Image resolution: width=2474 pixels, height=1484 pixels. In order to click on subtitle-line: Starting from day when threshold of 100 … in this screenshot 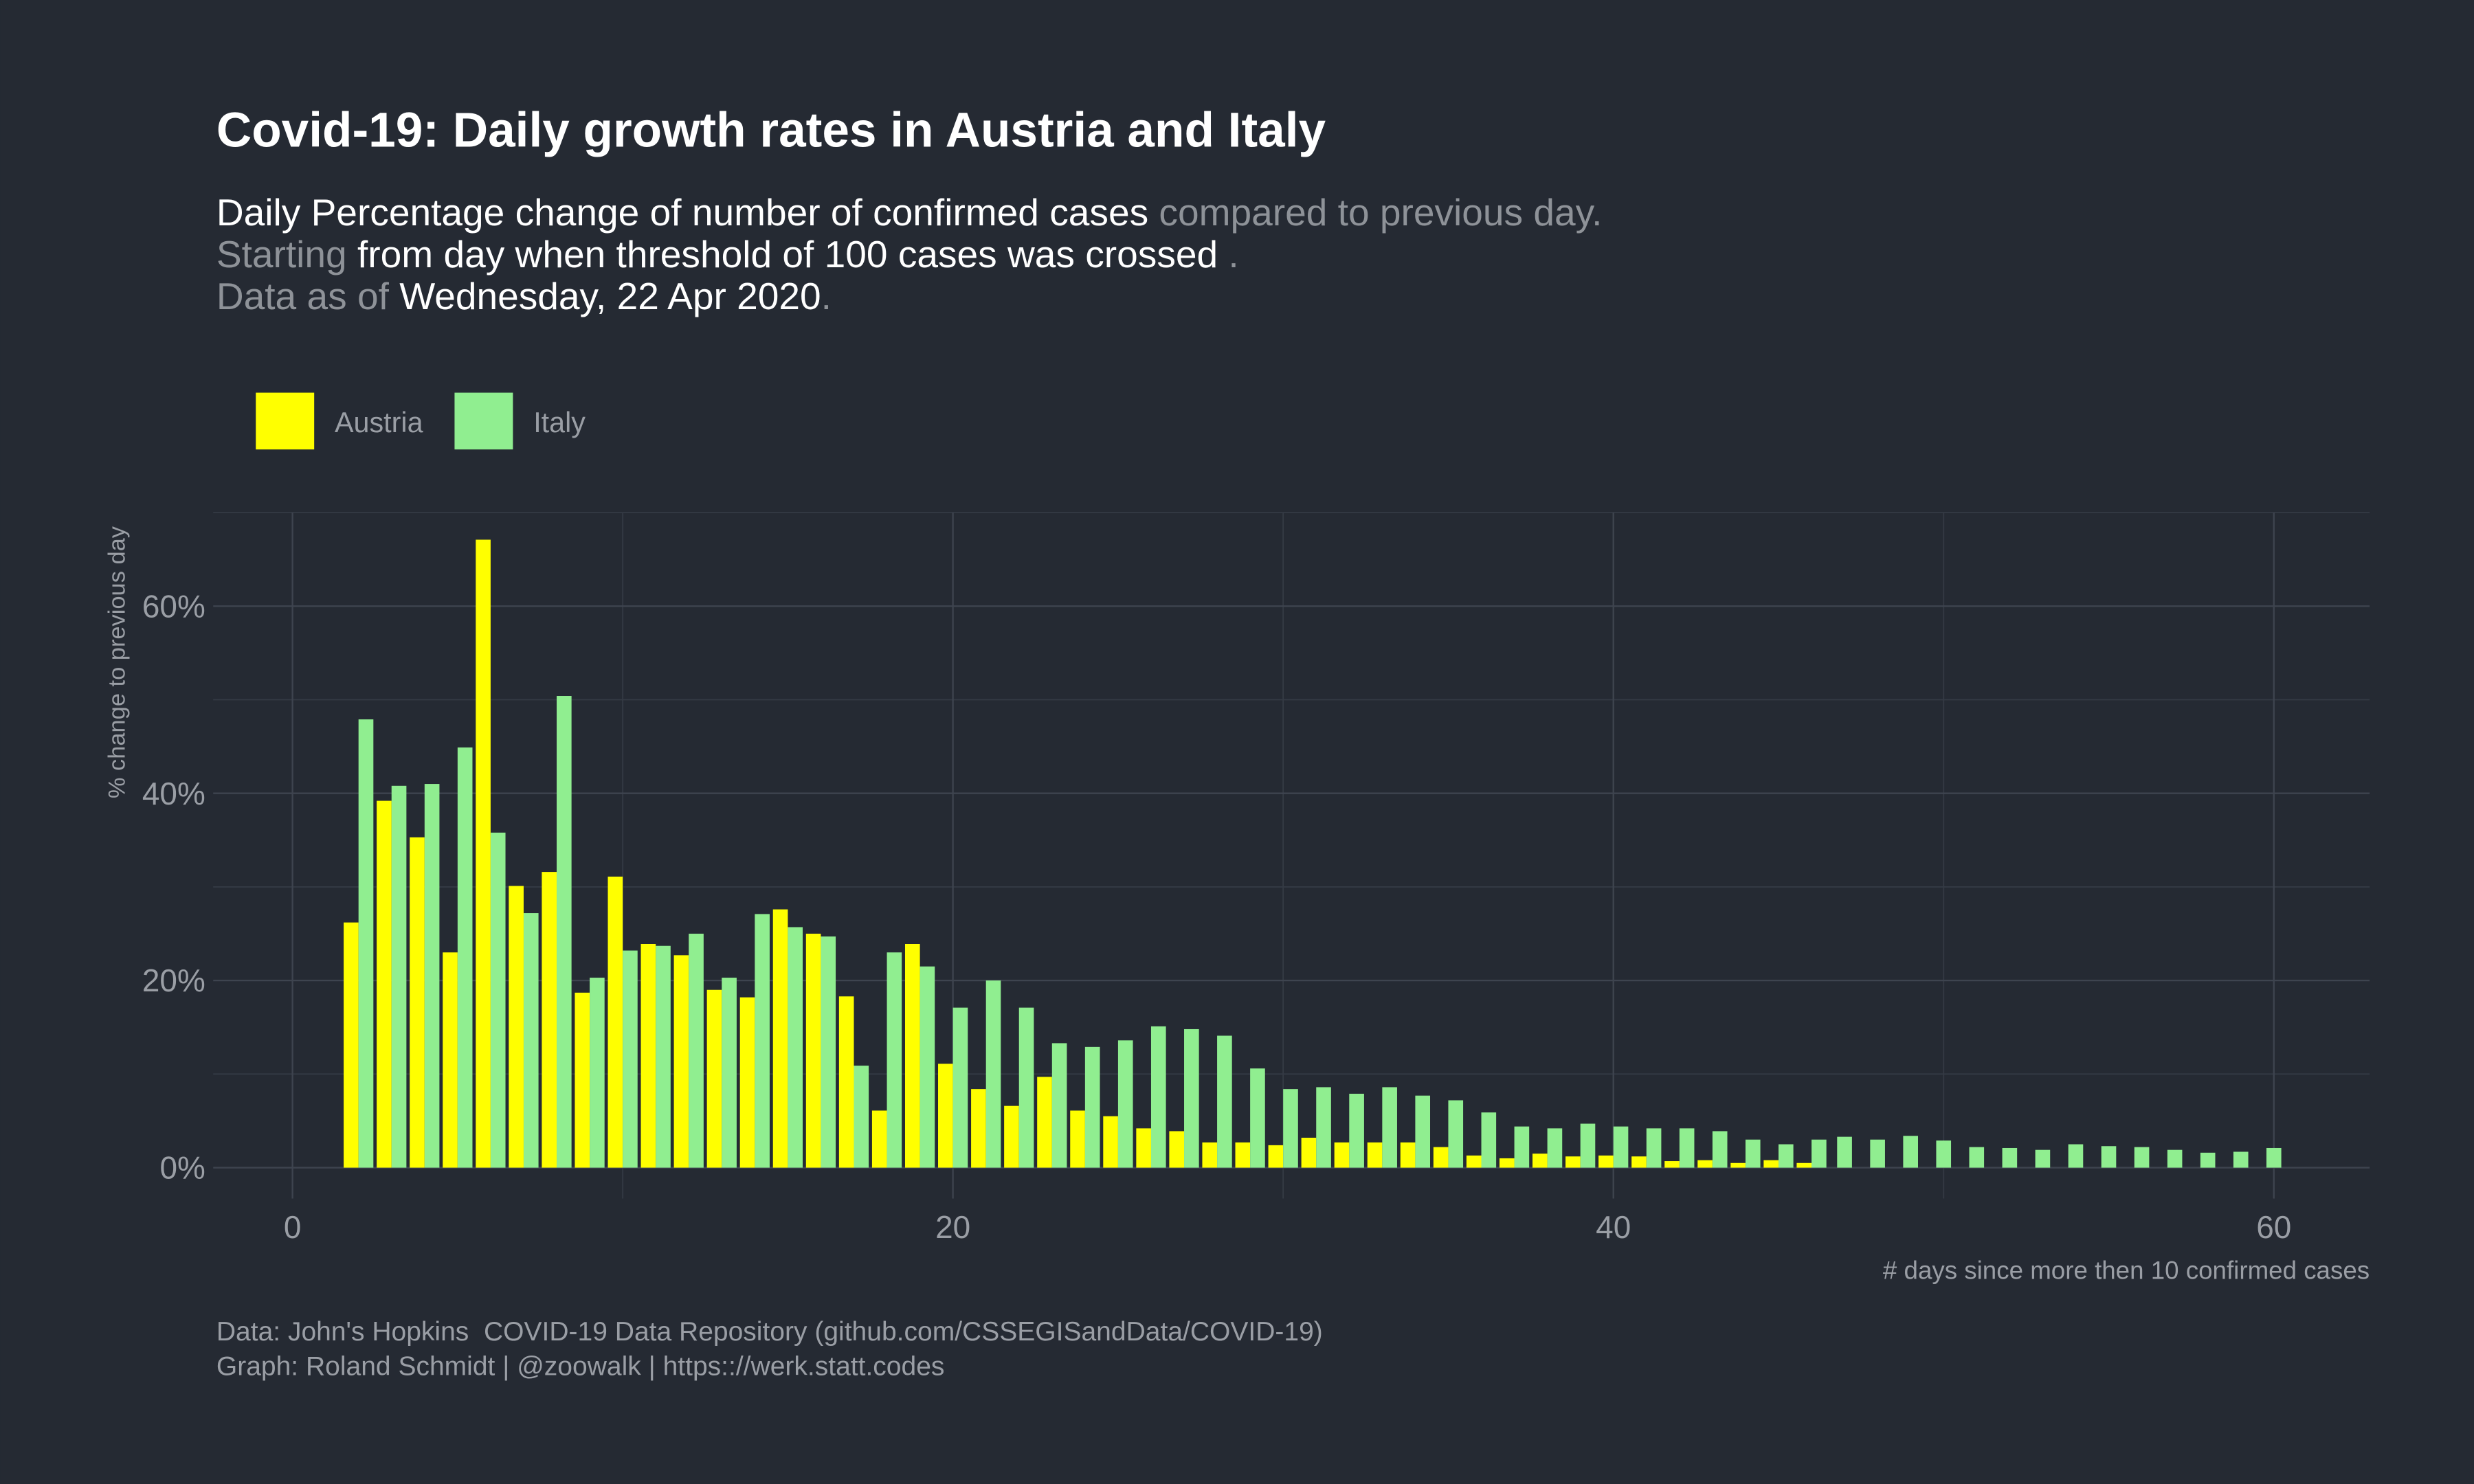, I will do `click(727, 254)`.